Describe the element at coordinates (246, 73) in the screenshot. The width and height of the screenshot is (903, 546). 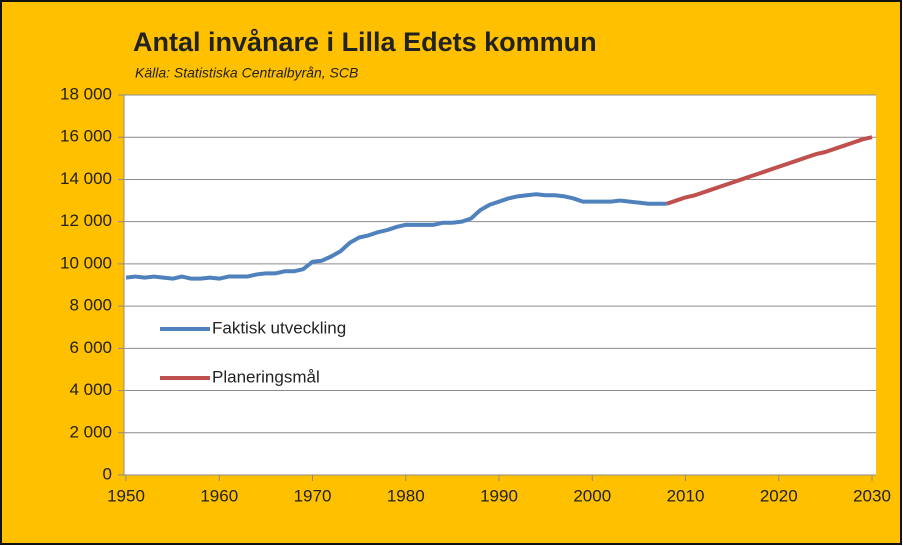
I see `chart-subtitle: Källa: Statistiska Centralbyrån, SCB` at that location.